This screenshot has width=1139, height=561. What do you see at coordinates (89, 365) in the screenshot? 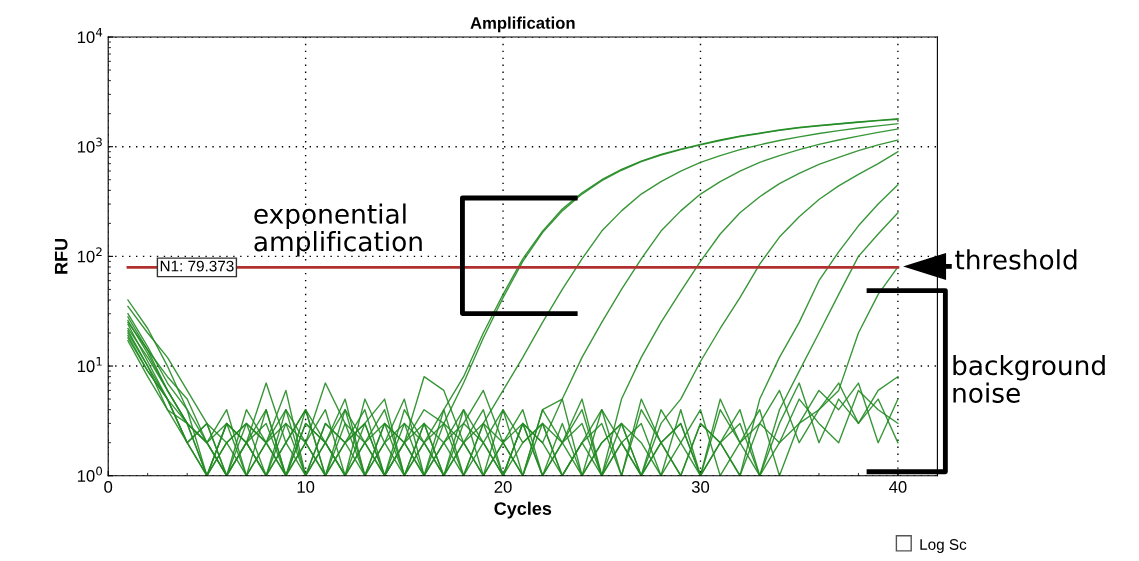
I see `y-tick-label: 10$^{1}$` at bounding box center [89, 365].